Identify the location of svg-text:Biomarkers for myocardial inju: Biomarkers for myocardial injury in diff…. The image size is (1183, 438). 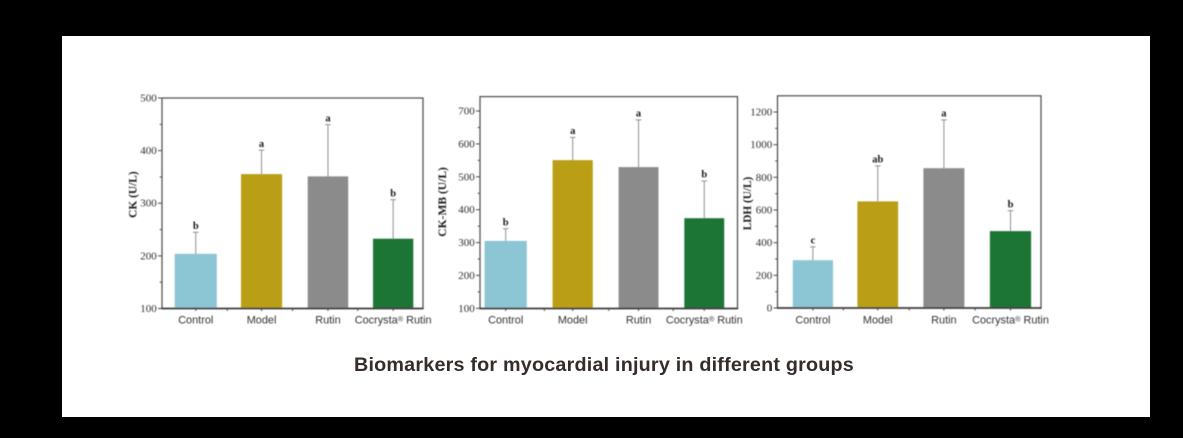
(604, 365).